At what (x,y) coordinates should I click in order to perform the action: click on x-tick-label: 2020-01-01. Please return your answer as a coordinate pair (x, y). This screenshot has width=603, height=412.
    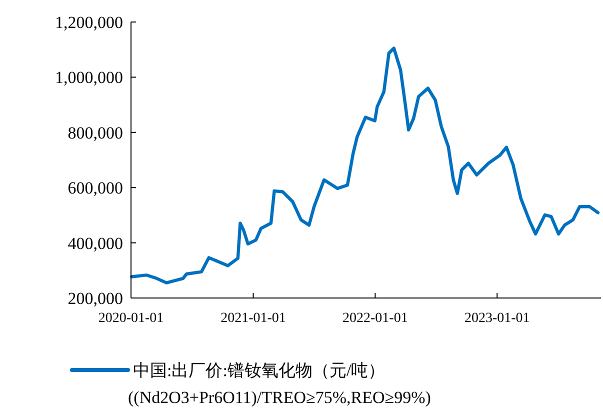
    Looking at the image, I should click on (131, 318).